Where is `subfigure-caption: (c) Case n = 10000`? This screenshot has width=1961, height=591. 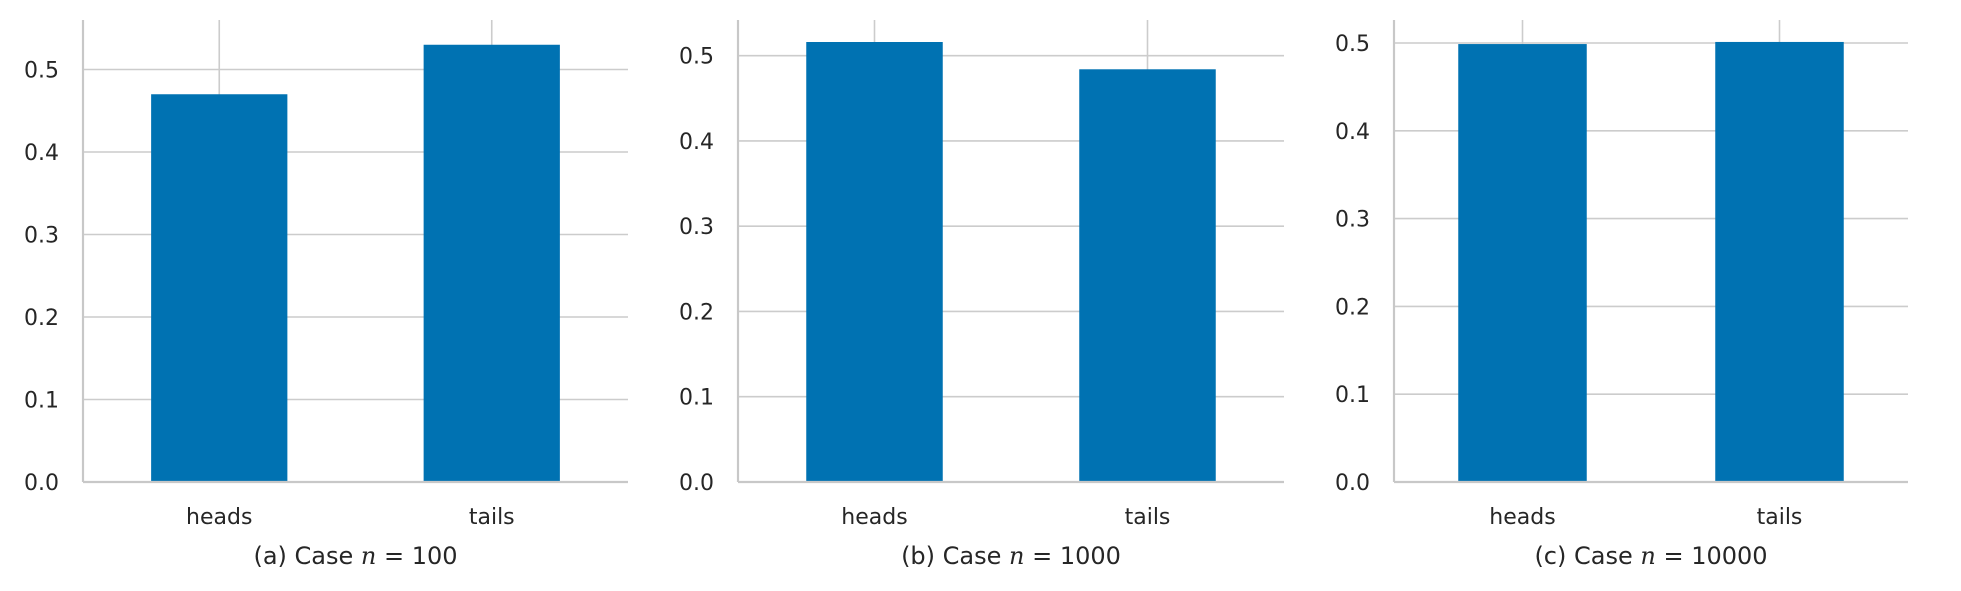 subfigure-caption: (c) Case n = 10000 is located at coordinates (1650, 556).